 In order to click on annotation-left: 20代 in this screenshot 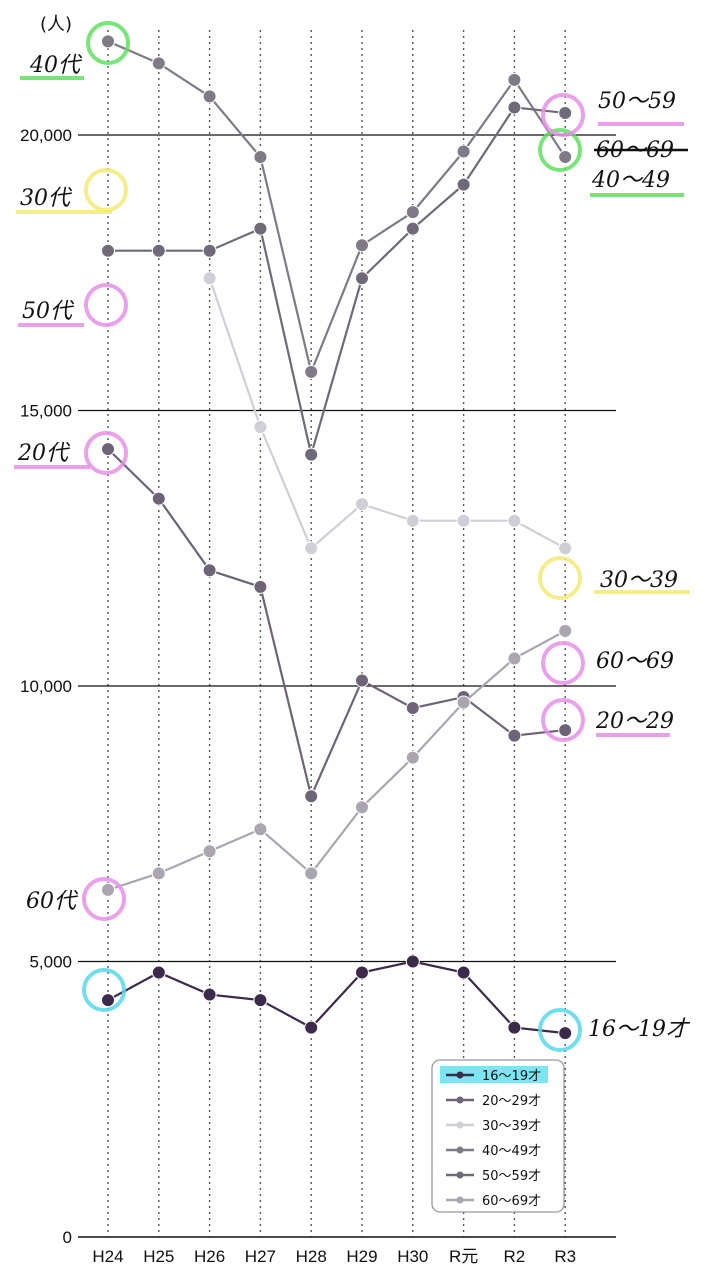, I will do `click(44, 453)`.